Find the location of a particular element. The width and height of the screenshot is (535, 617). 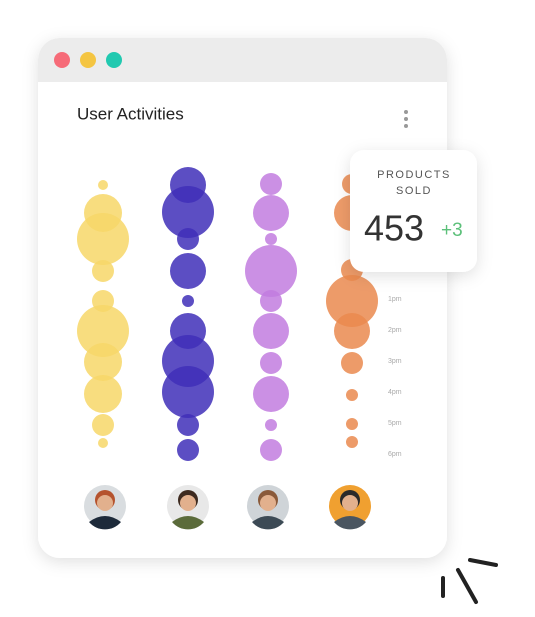

time-label: 5pm is located at coordinates (395, 423).